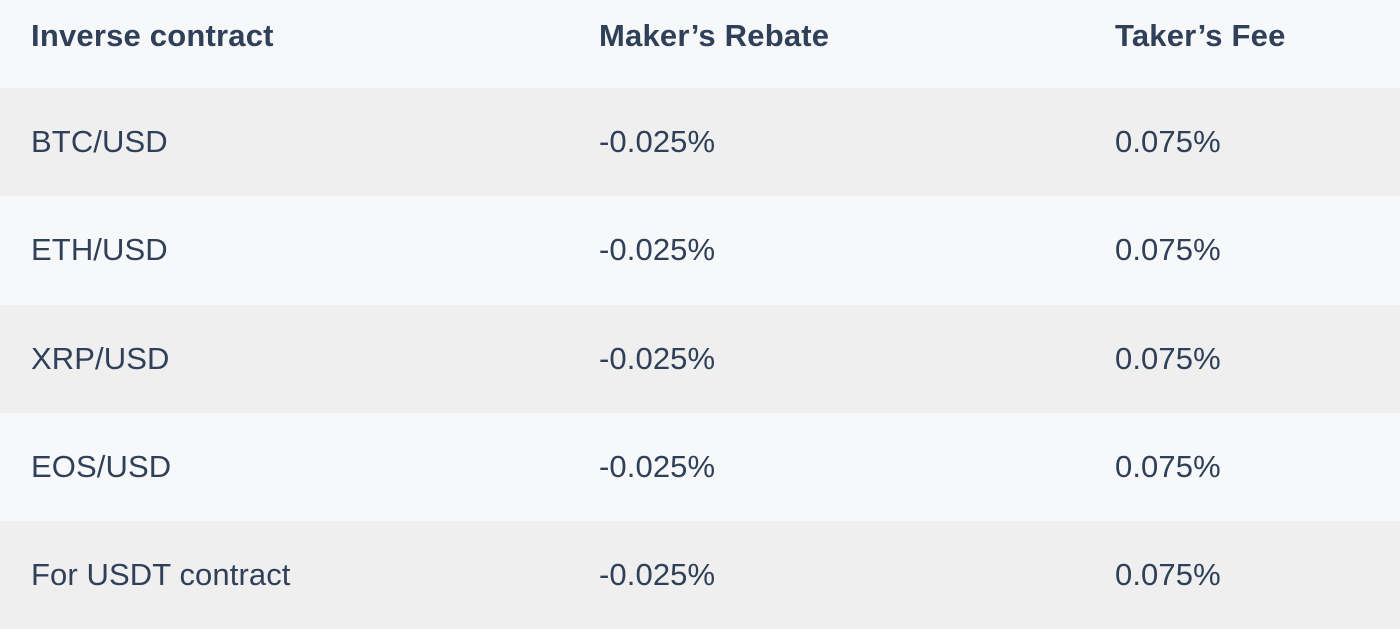 The height and width of the screenshot is (629, 1400). What do you see at coordinates (161, 575) in the screenshot?
I see `contract-cell: For USDT contract` at bounding box center [161, 575].